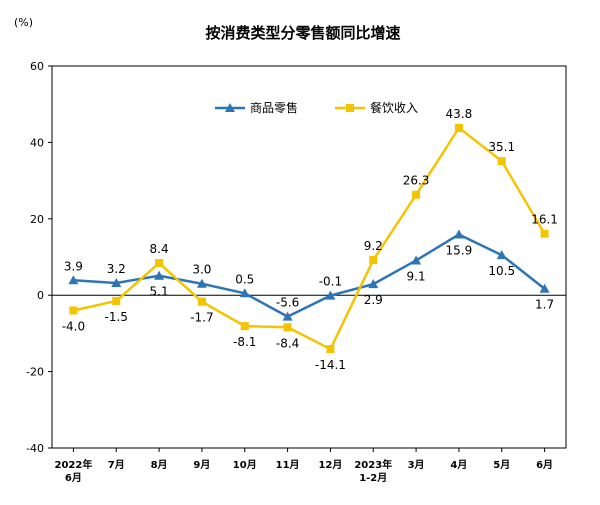  What do you see at coordinates (201, 465) in the screenshot?
I see `x-tick-label: 9月` at bounding box center [201, 465].